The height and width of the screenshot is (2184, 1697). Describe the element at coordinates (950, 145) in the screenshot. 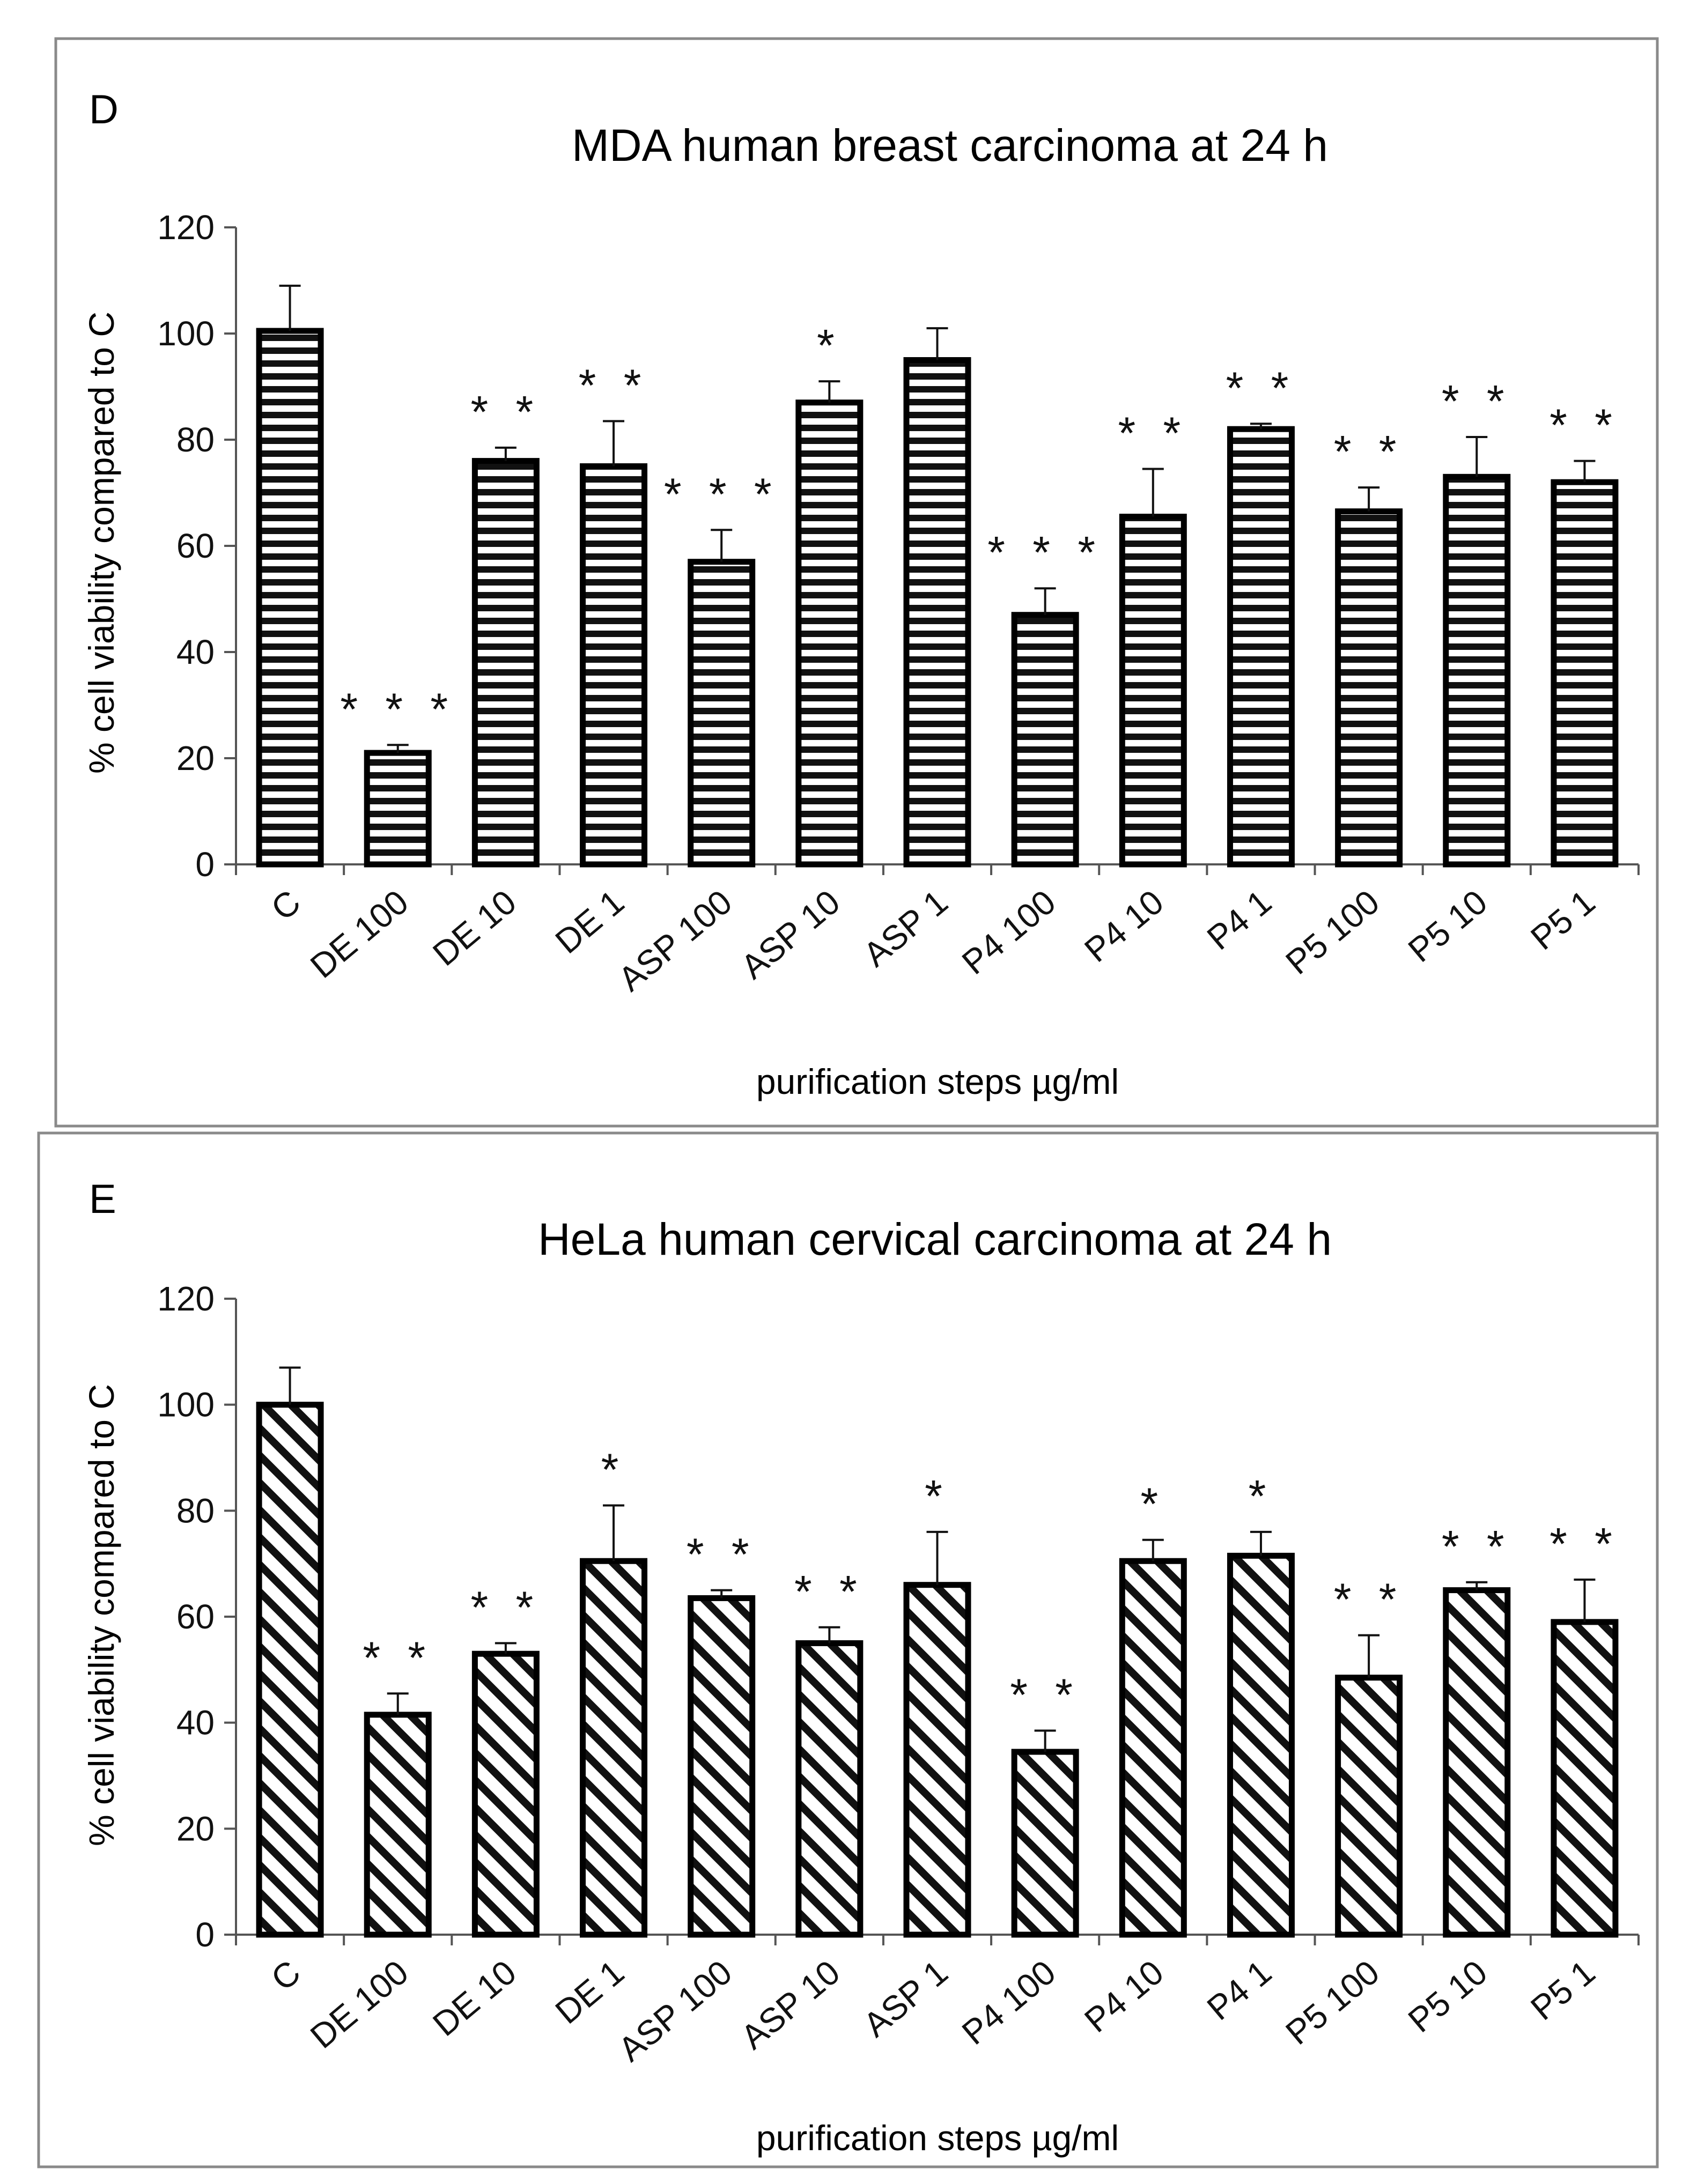

I see `panel-d-title: MDA human breast carcinoma at 24 h` at that location.